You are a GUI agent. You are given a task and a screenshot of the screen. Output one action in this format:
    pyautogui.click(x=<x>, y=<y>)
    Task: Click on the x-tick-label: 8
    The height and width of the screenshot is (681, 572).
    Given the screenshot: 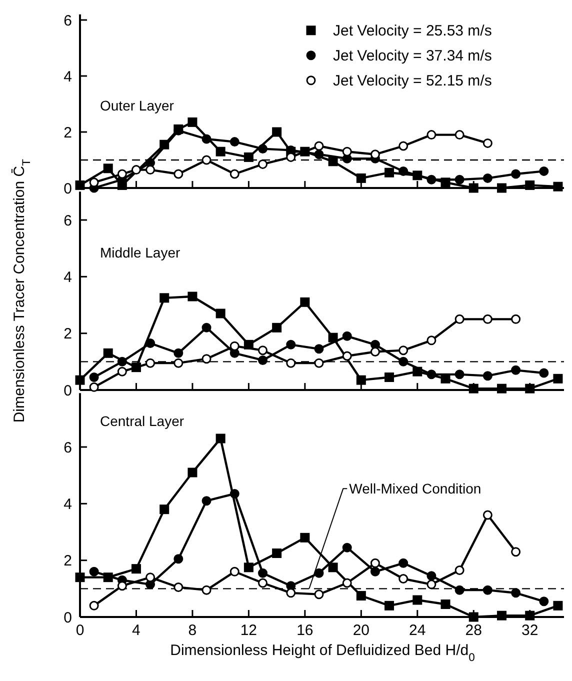 What is the action you would take?
    pyautogui.click(x=192, y=630)
    